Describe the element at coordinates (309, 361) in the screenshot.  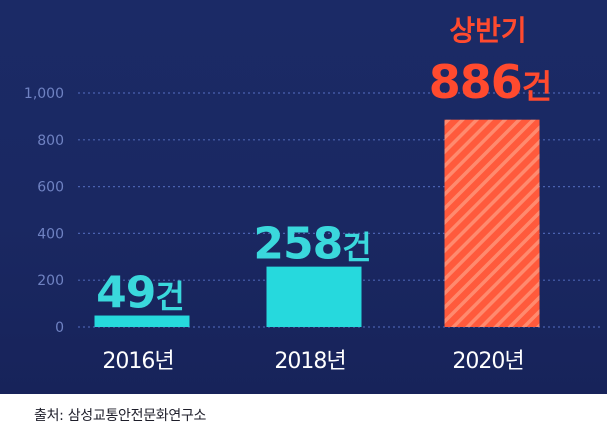
I see `x-tick-label: 2018년` at that location.